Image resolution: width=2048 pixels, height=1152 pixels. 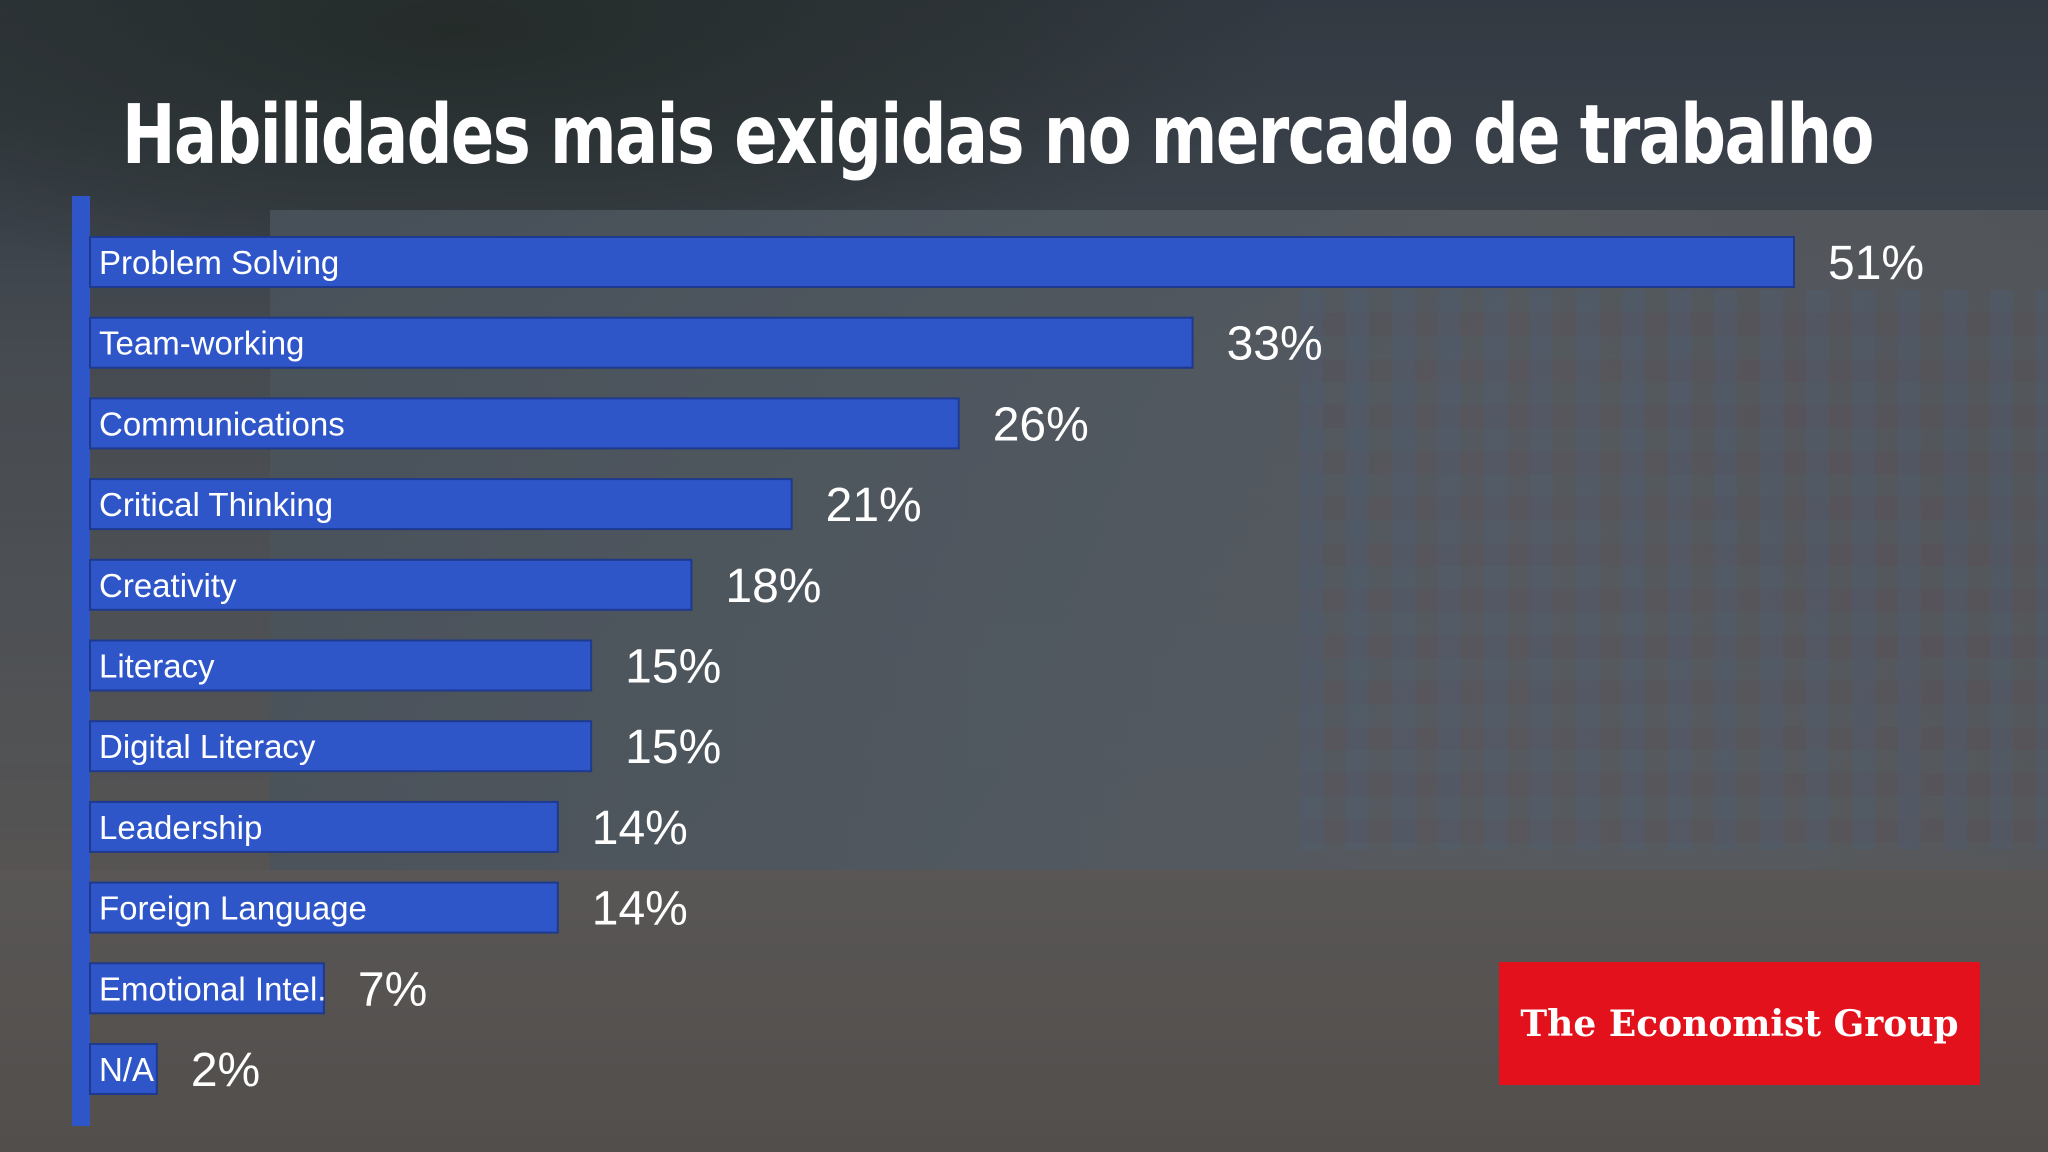 I want to click on logo-text: The Economist Group, so click(x=1739, y=1023).